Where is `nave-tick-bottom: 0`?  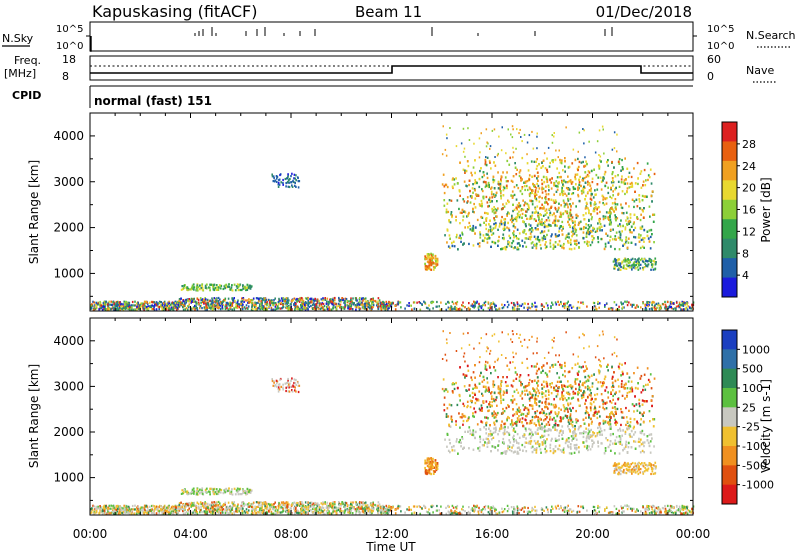 nave-tick-bottom: 0 is located at coordinates (710, 76).